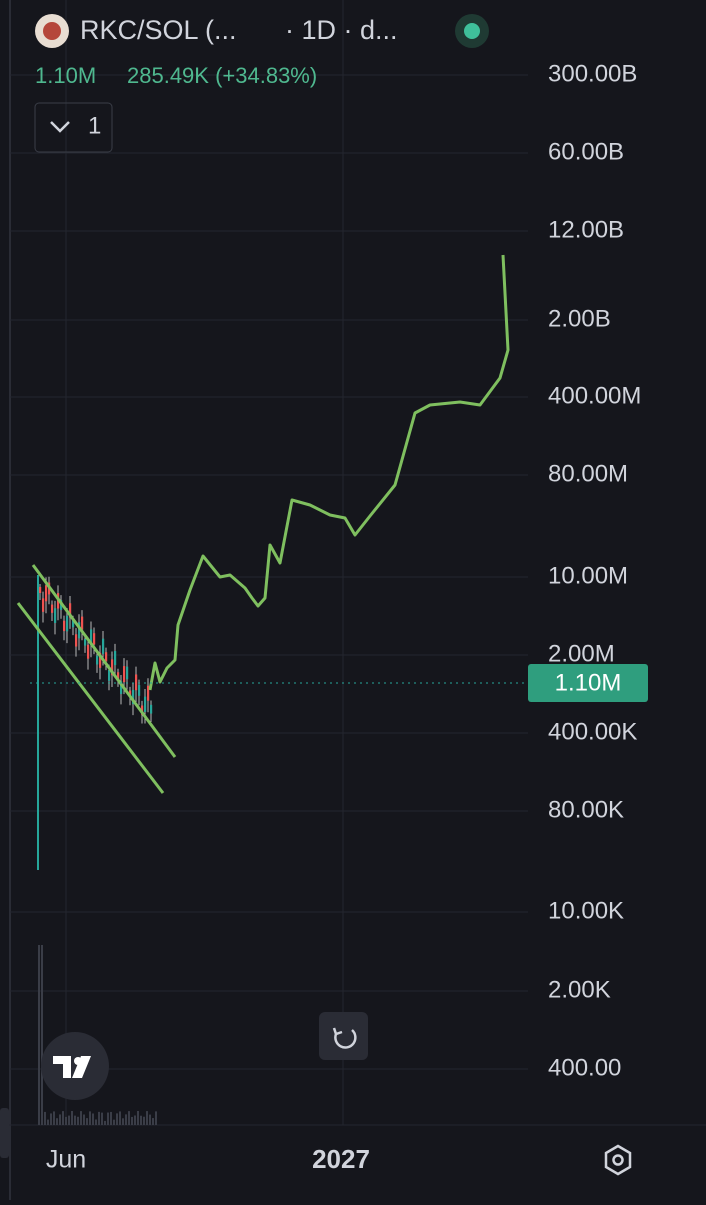  I want to click on price-label: 400.00, so click(584, 1067).